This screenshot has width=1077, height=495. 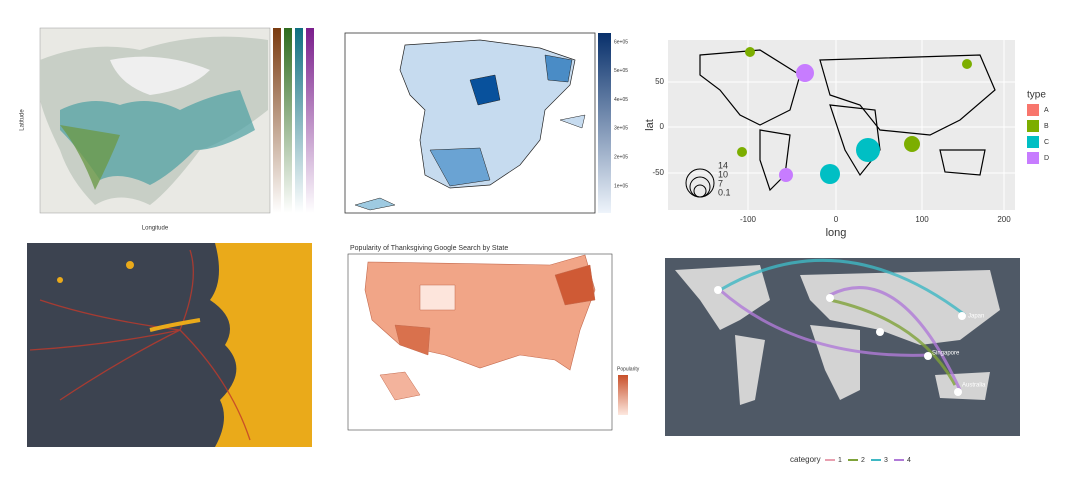 What do you see at coordinates (1046, 110) in the screenshot?
I see `legend-label: A` at bounding box center [1046, 110].